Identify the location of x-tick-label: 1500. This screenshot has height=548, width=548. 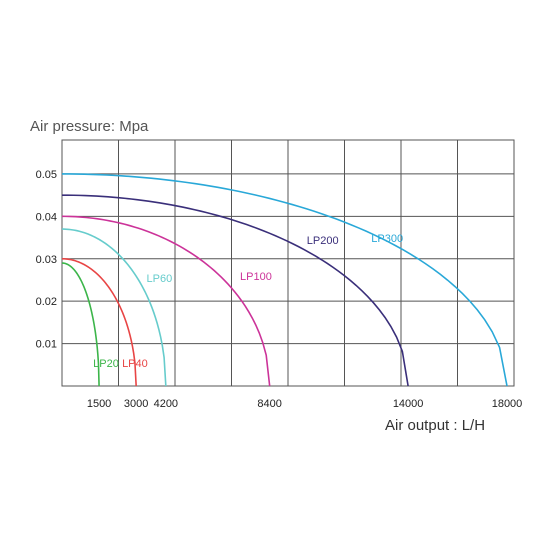
(99, 404).